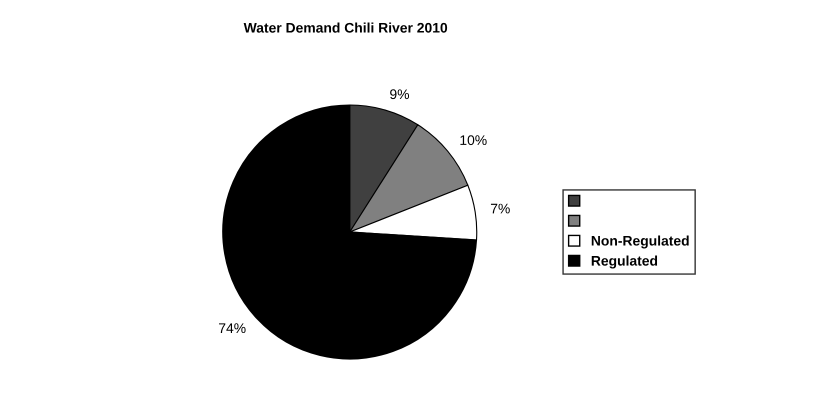  What do you see at coordinates (473, 140) in the screenshot?
I see `data-label: 10%` at bounding box center [473, 140].